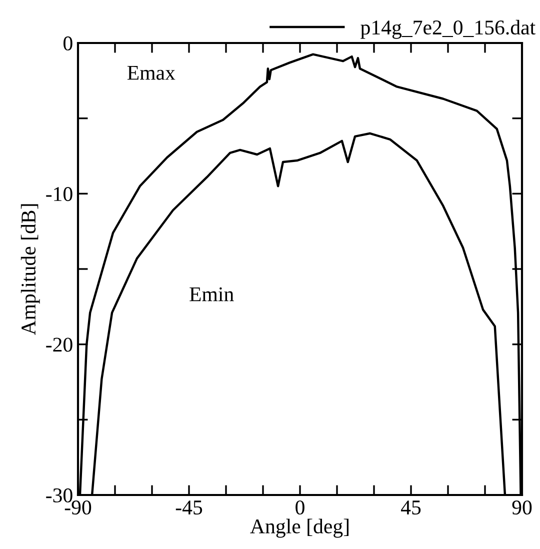 Image resolution: width=540 pixels, height=549 pixels. I want to click on y-tick-label: -20, so click(59, 345).